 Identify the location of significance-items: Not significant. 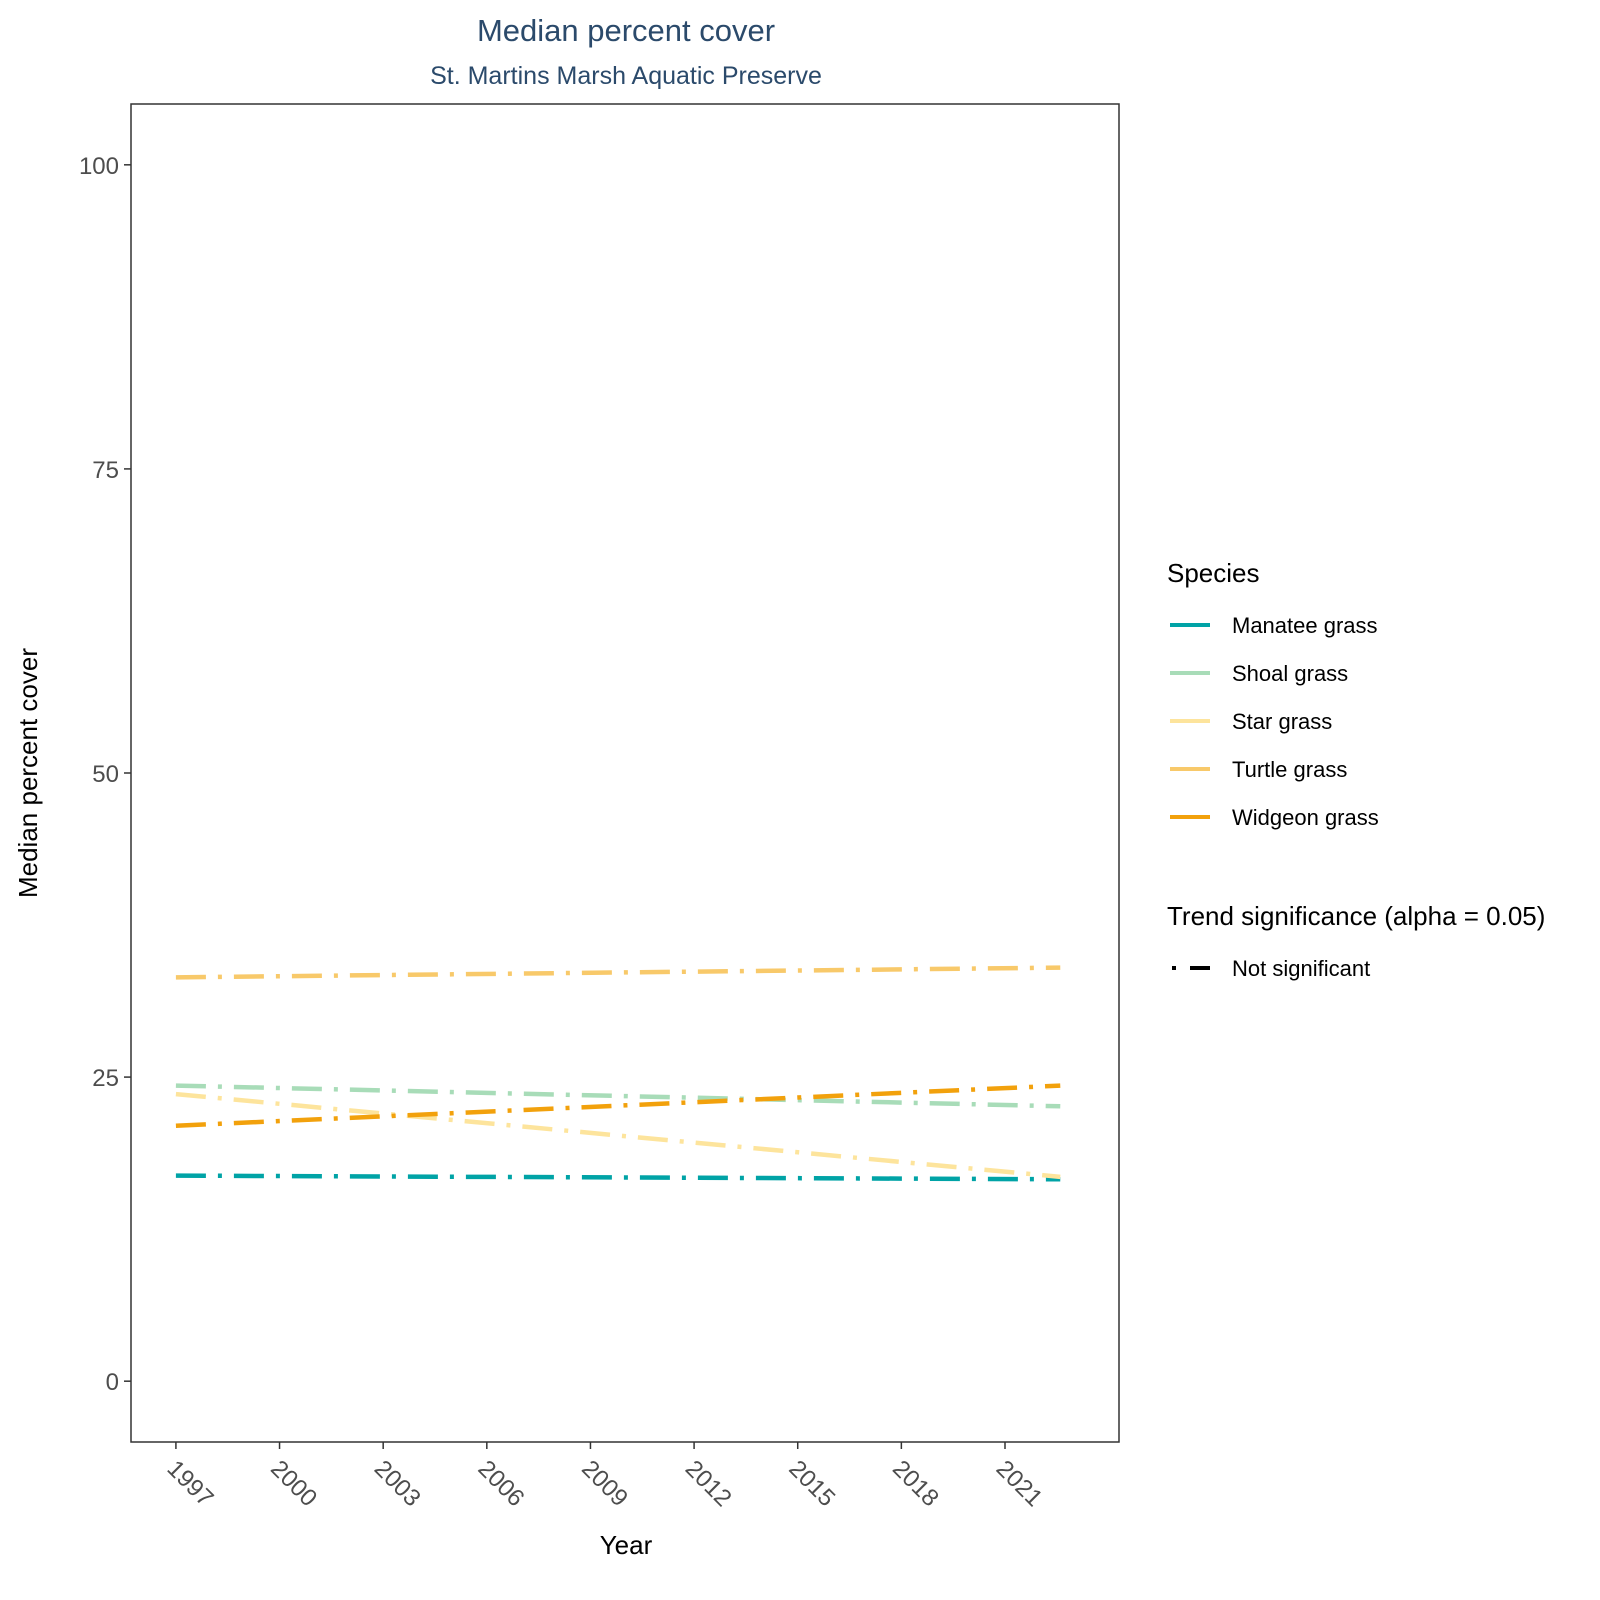
(1271, 968).